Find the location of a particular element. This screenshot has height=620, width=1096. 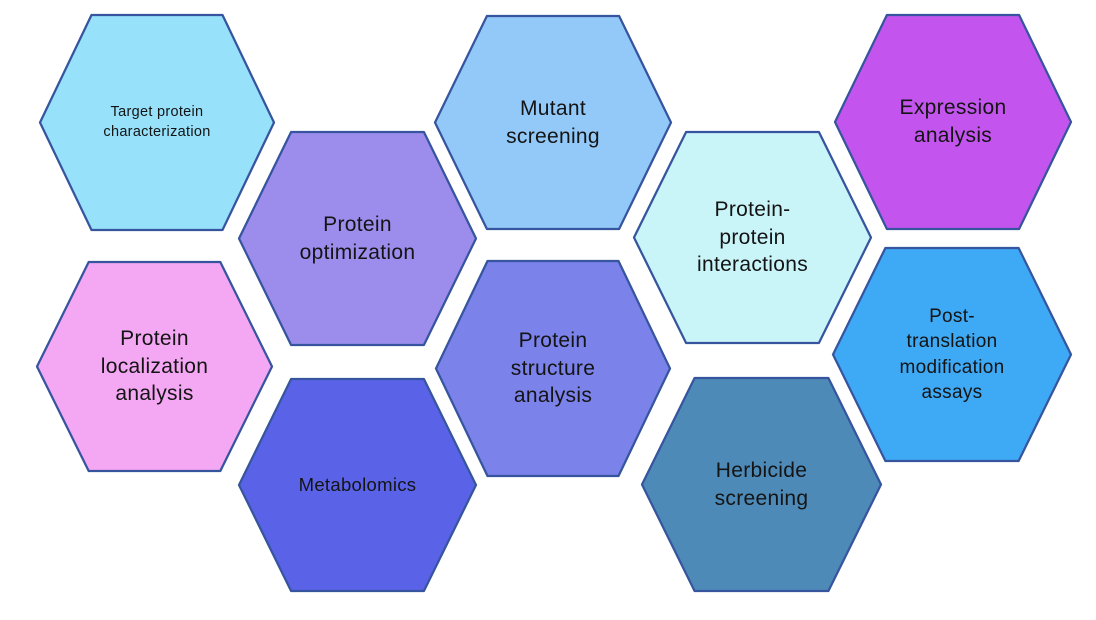

hexagon-node-post-translation-modification-assays: Post- translation modification assays is located at coordinates (952, 354).